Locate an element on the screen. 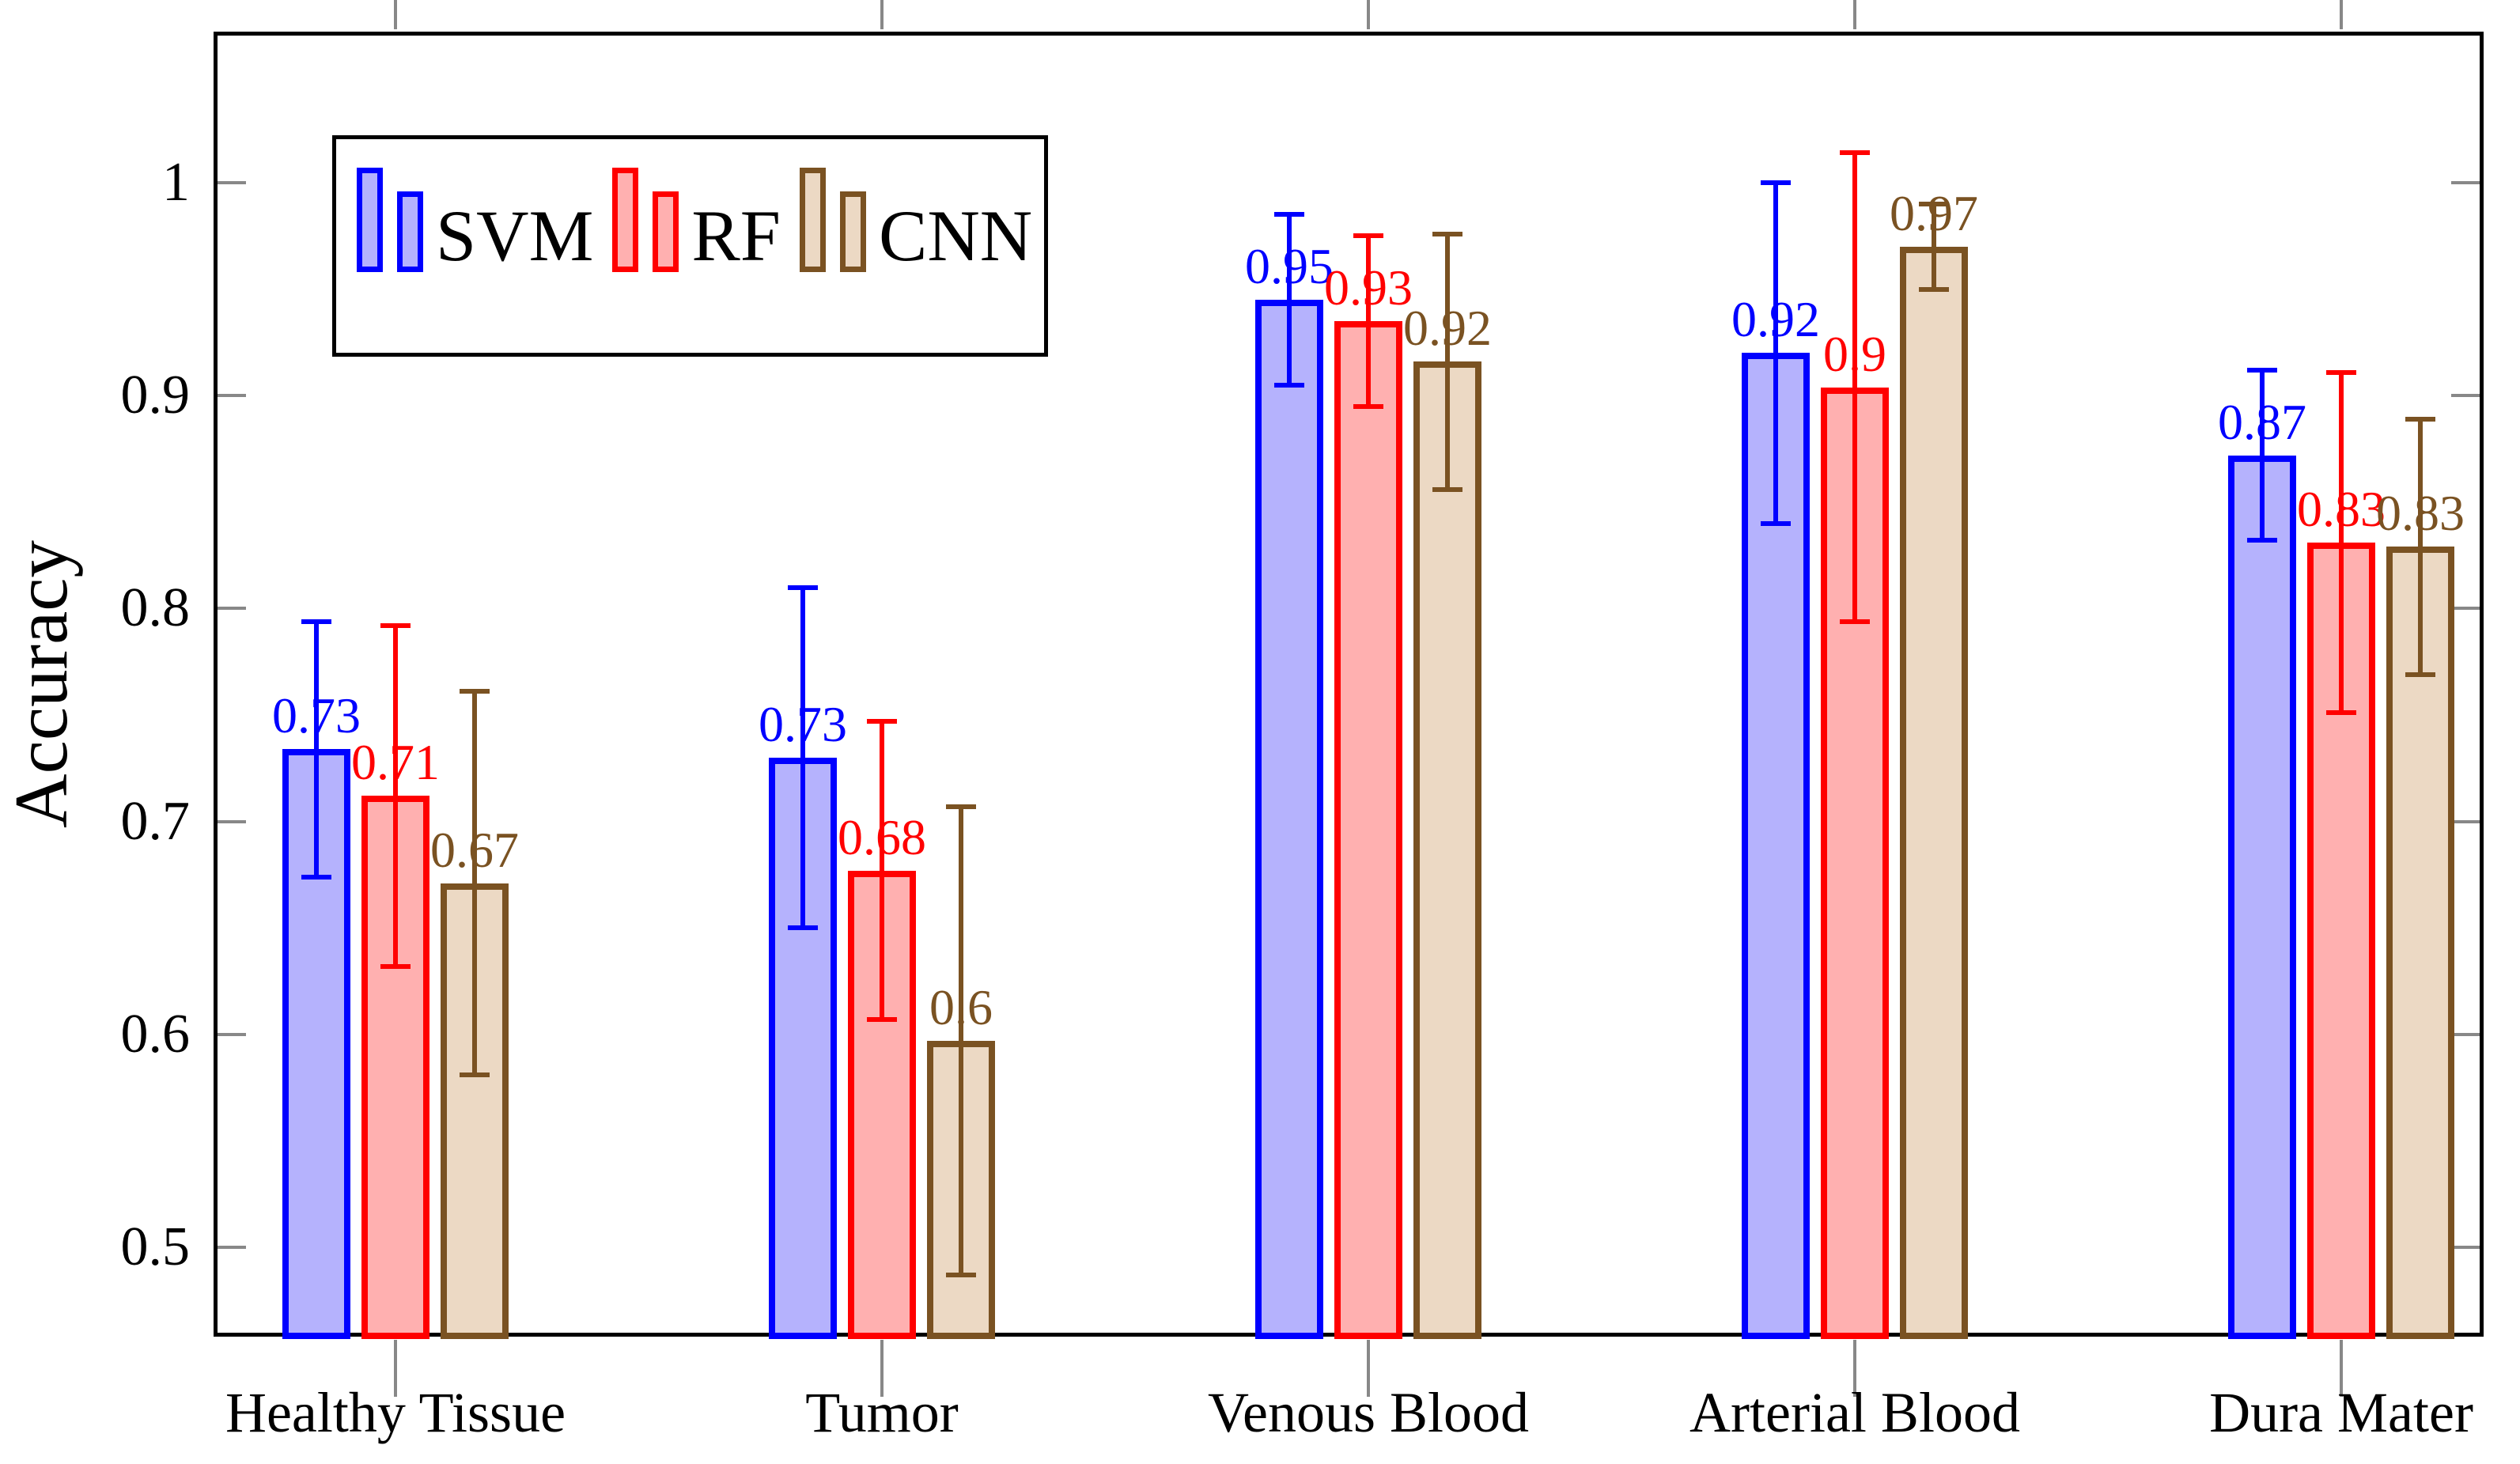 The width and height of the screenshot is (2520, 1464). legend-item-svm: SVM is located at coordinates (475, 220).